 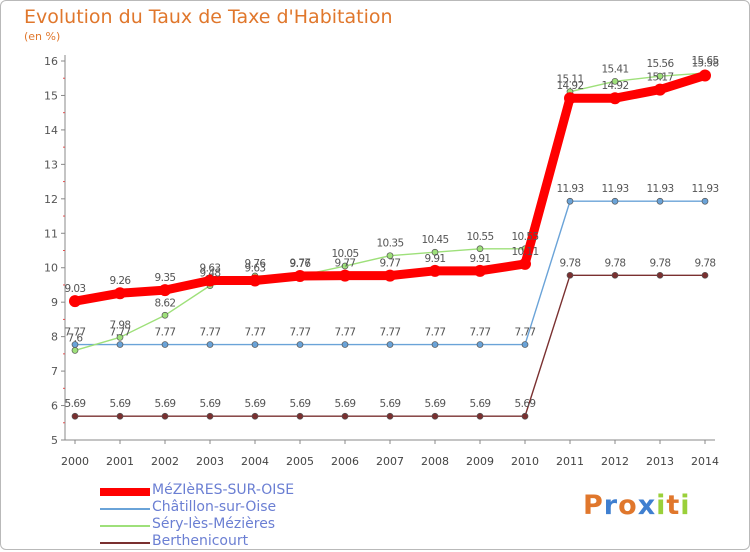 I want to click on y-tick-label: 8, so click(x=54, y=337).